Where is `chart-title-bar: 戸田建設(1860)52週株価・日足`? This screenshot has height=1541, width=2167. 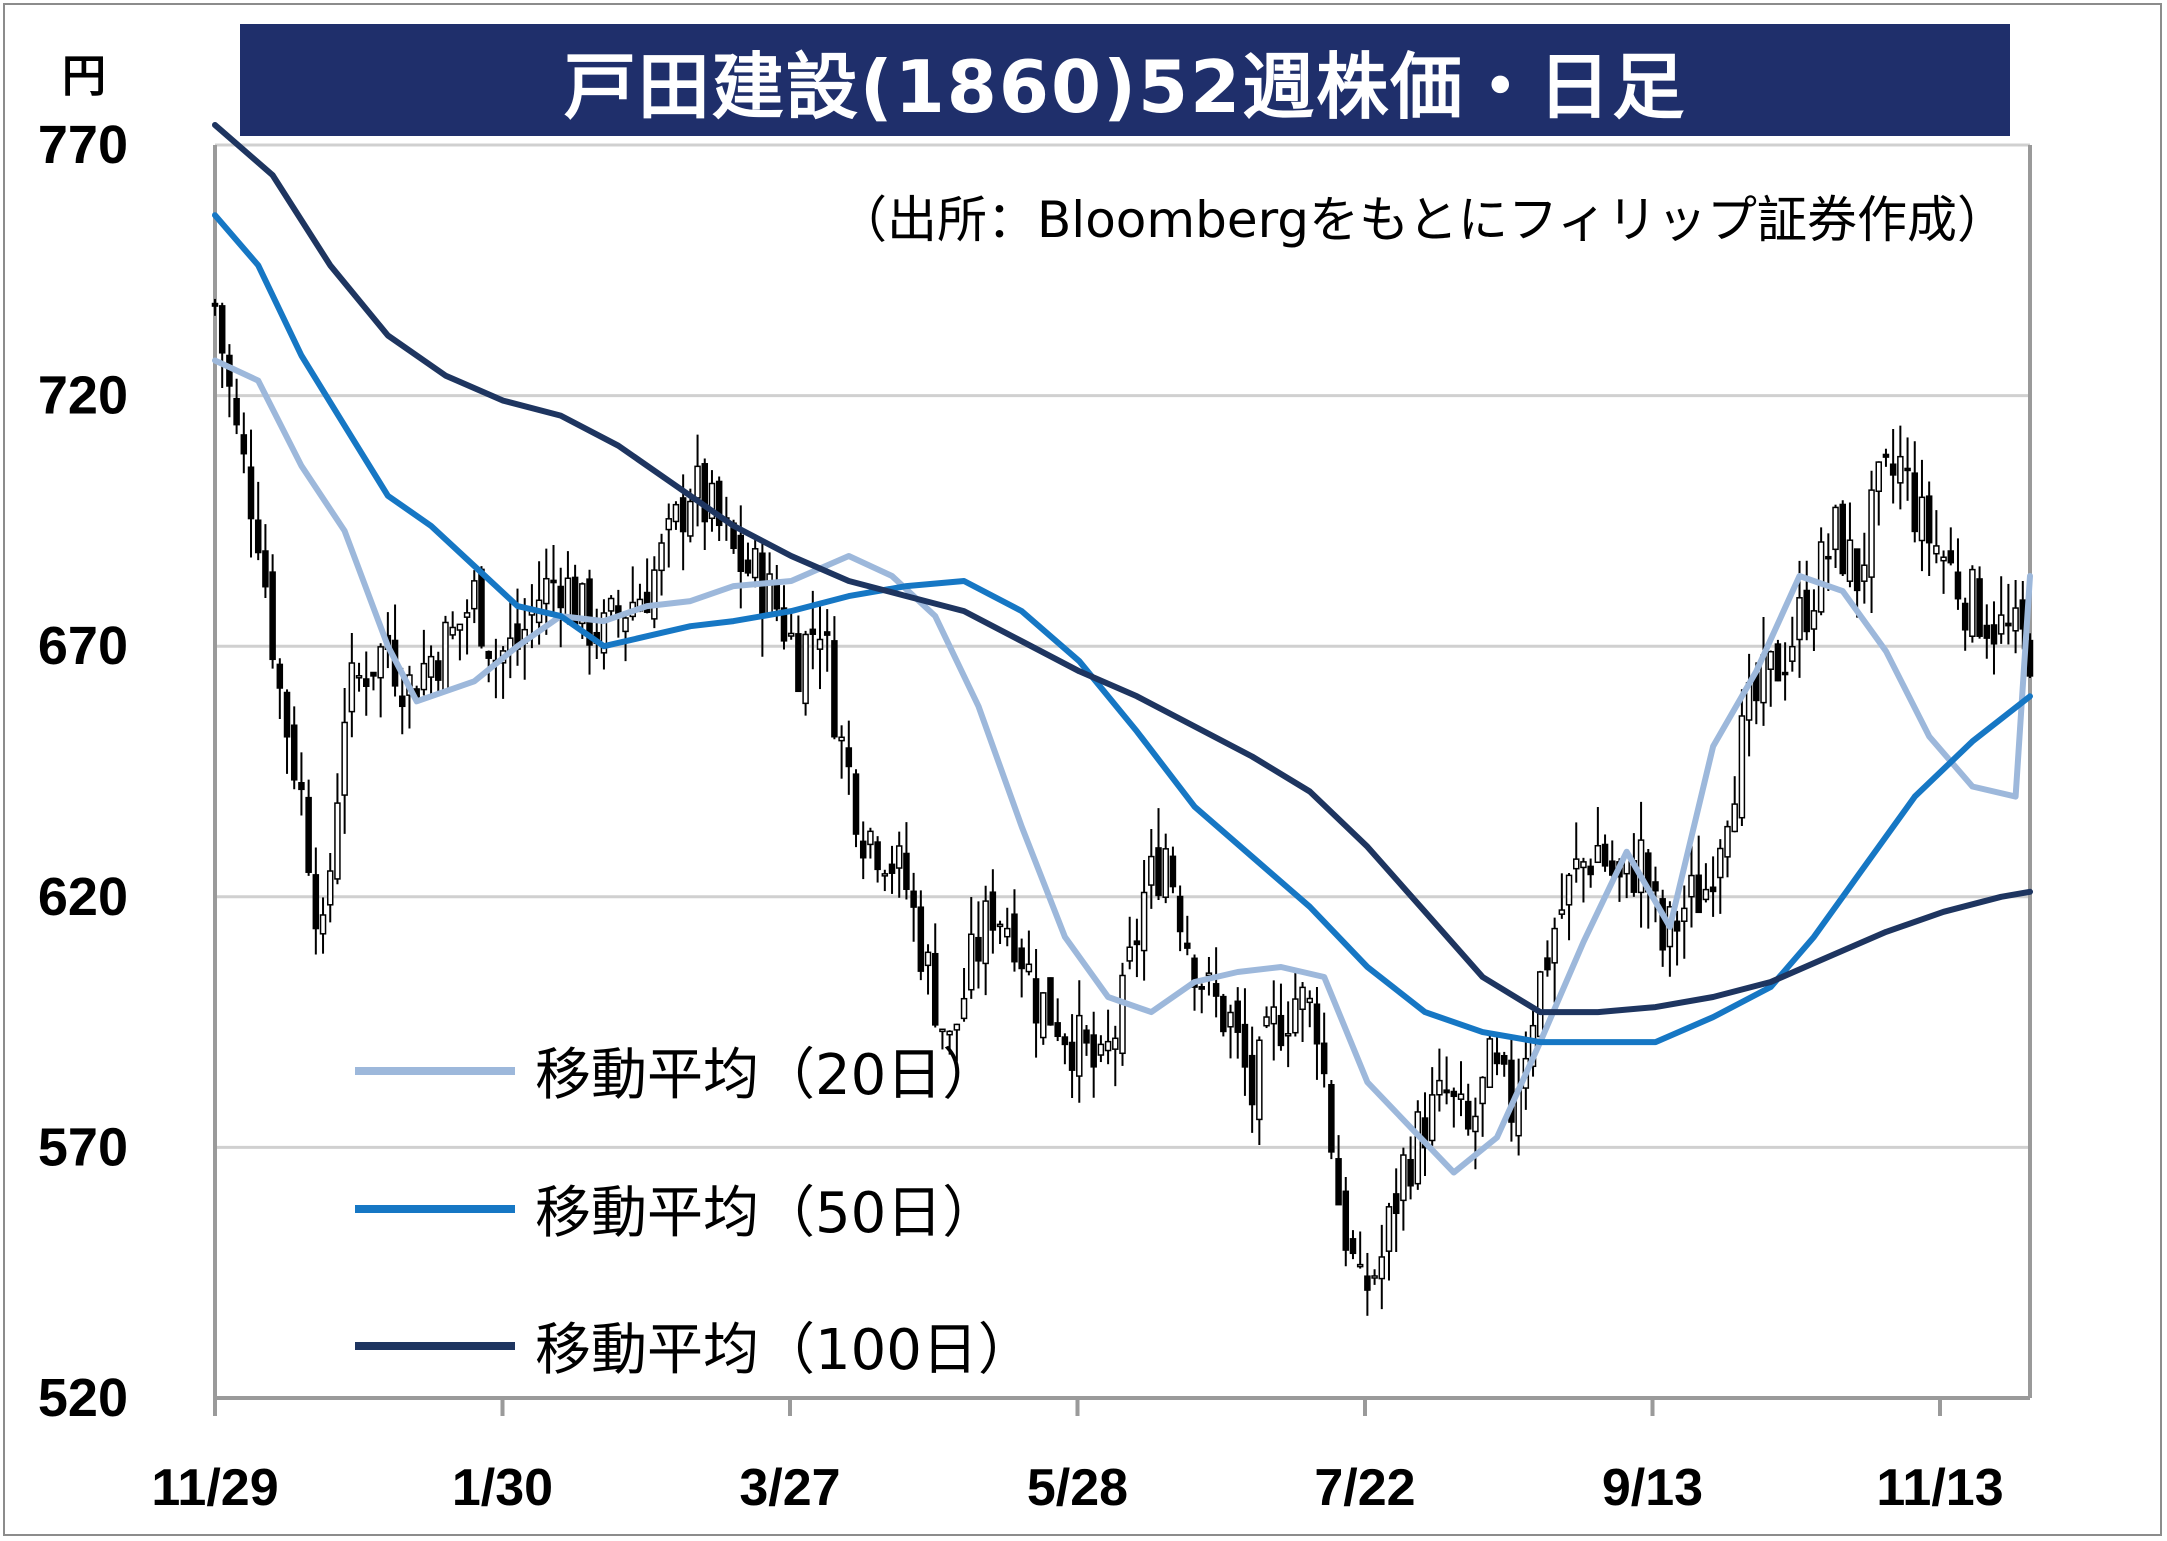
chart-title-bar: 戸田建設(1860)52週株価・日足 is located at coordinates (1125, 80).